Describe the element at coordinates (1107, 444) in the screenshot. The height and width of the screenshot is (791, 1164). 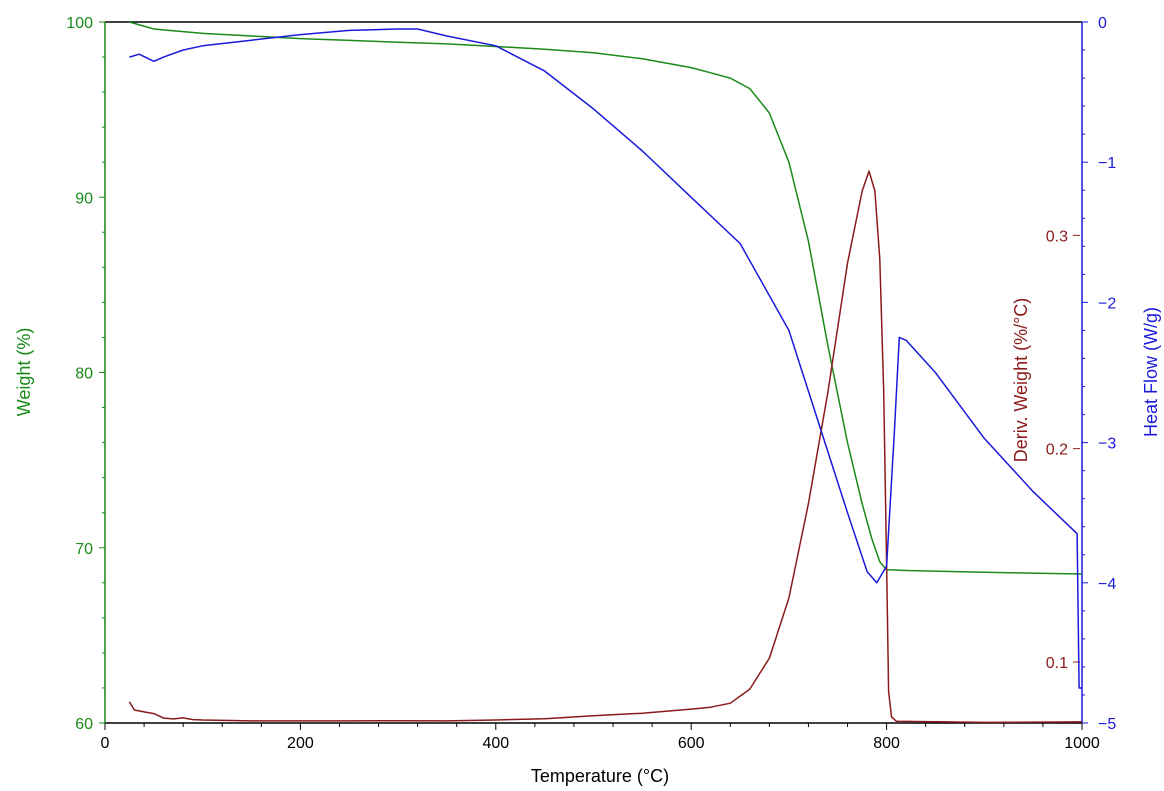
I see `heat-tick-label: −3` at that location.